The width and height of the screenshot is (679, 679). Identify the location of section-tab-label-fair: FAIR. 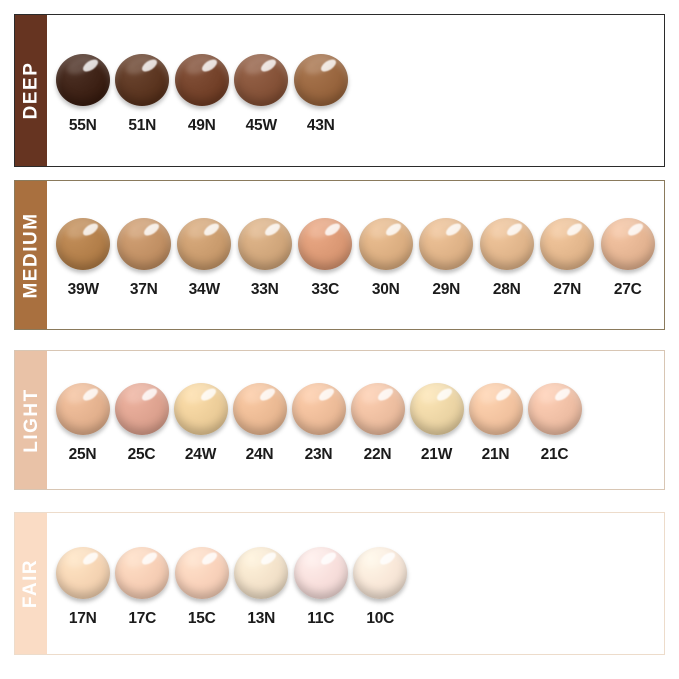
(31, 583).